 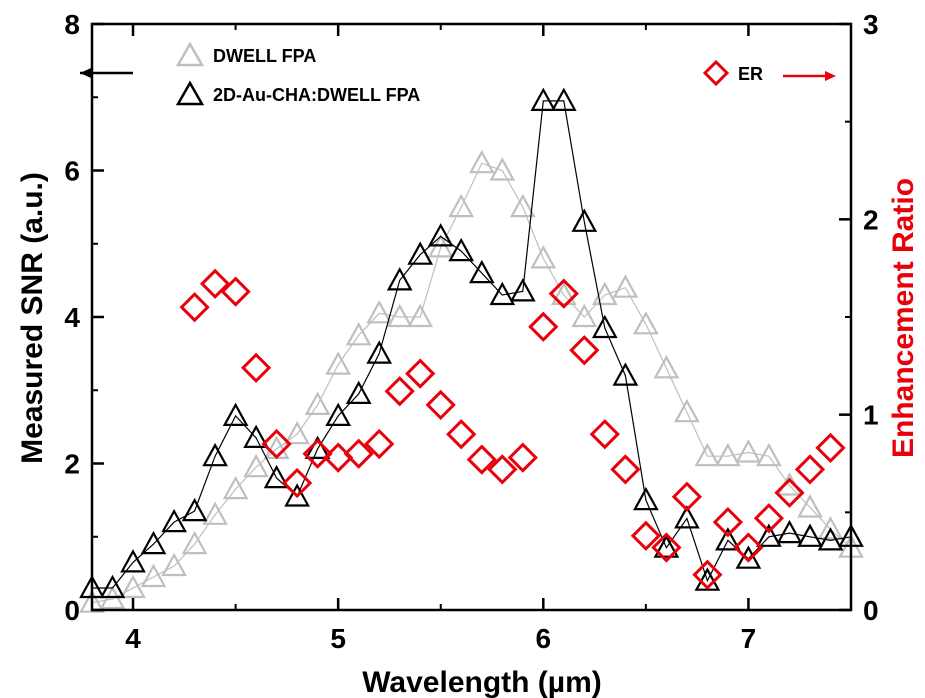 I want to click on legend-au-label: 2D-Au-CHA:DWELL FPA, so click(x=316, y=95).